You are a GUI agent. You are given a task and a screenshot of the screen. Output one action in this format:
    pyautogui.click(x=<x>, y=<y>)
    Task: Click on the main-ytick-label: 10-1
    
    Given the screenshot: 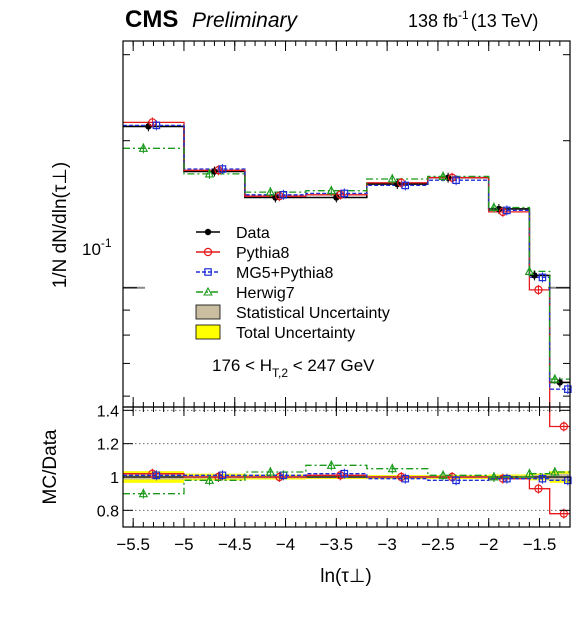 What is the action you would take?
    pyautogui.click(x=97, y=247)
    